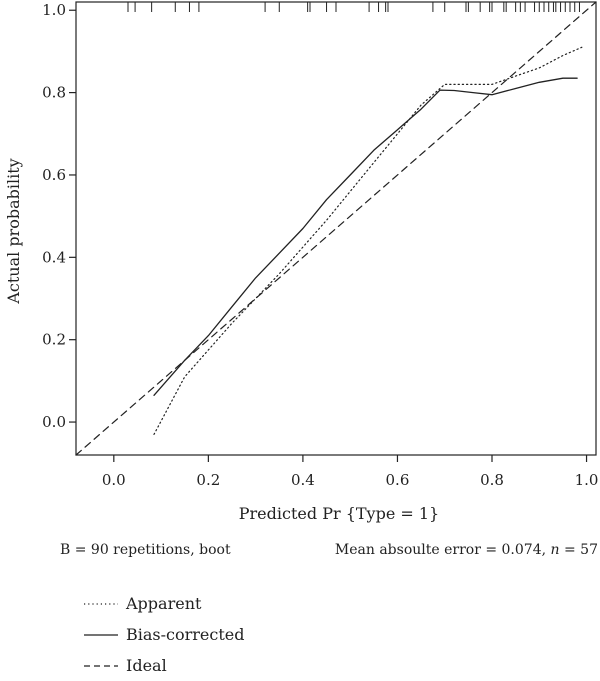 The image size is (600, 681). What do you see at coordinates (555, 550) in the screenshot?
I see `n-symbol: n` at bounding box center [555, 550].